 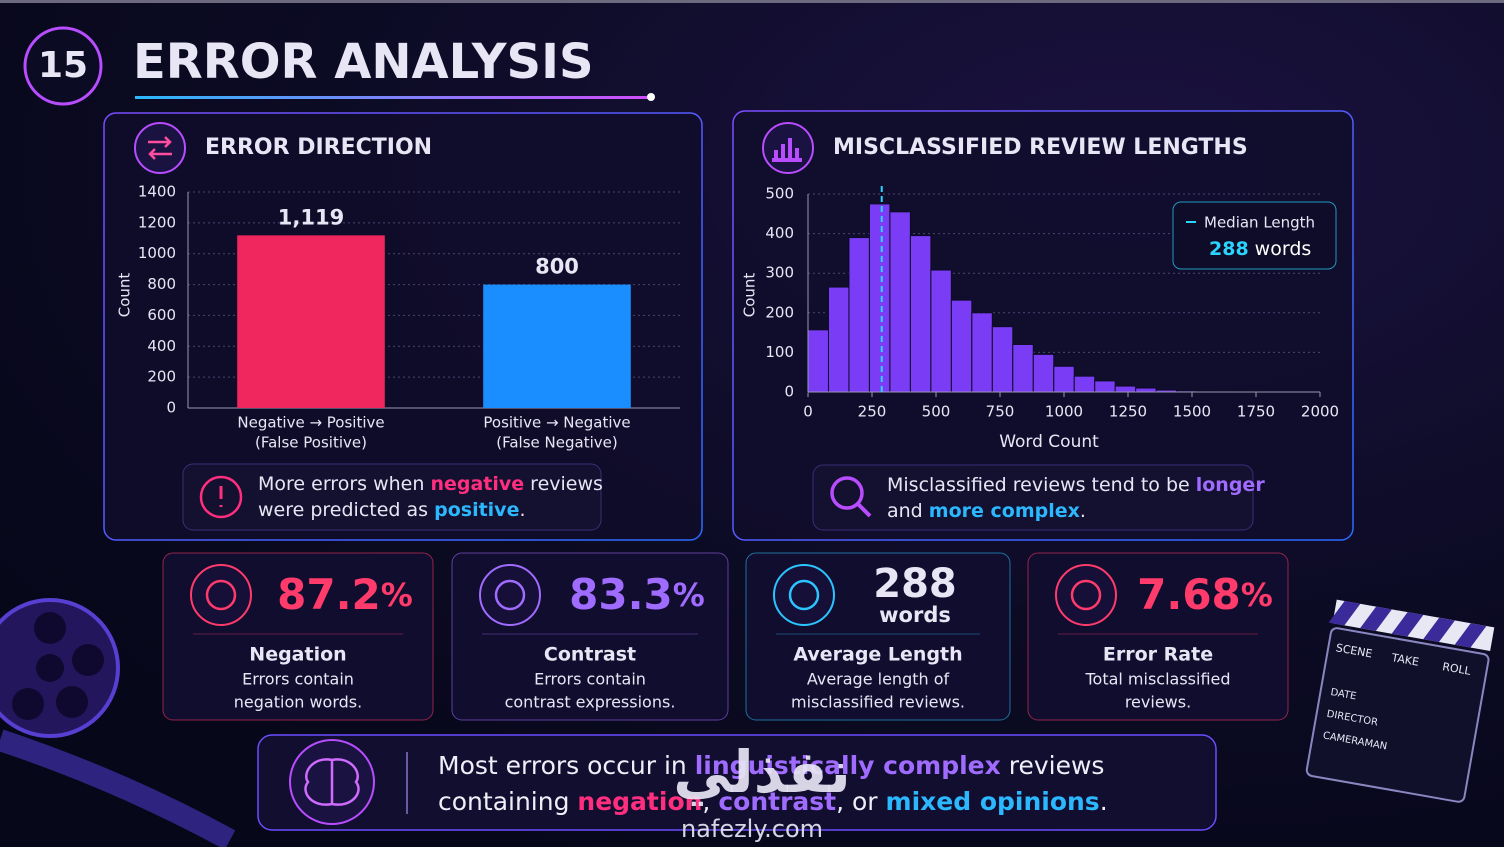 I want to click on text-segment: More errors when, so click(x=344, y=484).